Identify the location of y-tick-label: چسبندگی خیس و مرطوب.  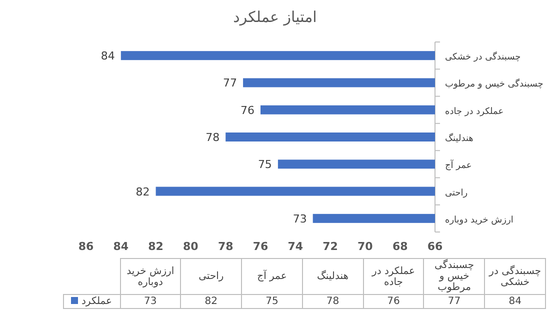
(494, 84).